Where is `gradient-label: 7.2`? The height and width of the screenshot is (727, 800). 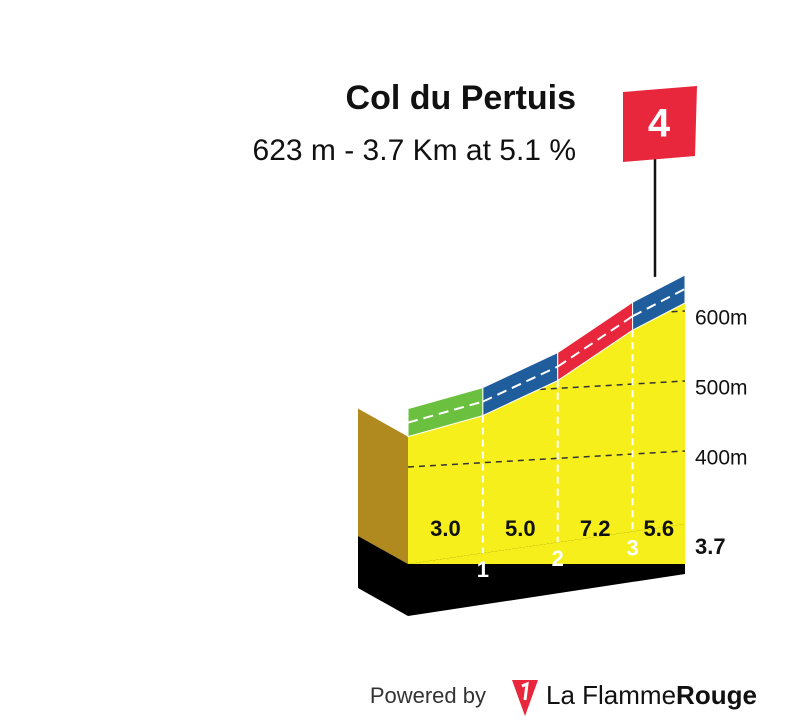
gradient-label: 7.2 is located at coordinates (595, 528).